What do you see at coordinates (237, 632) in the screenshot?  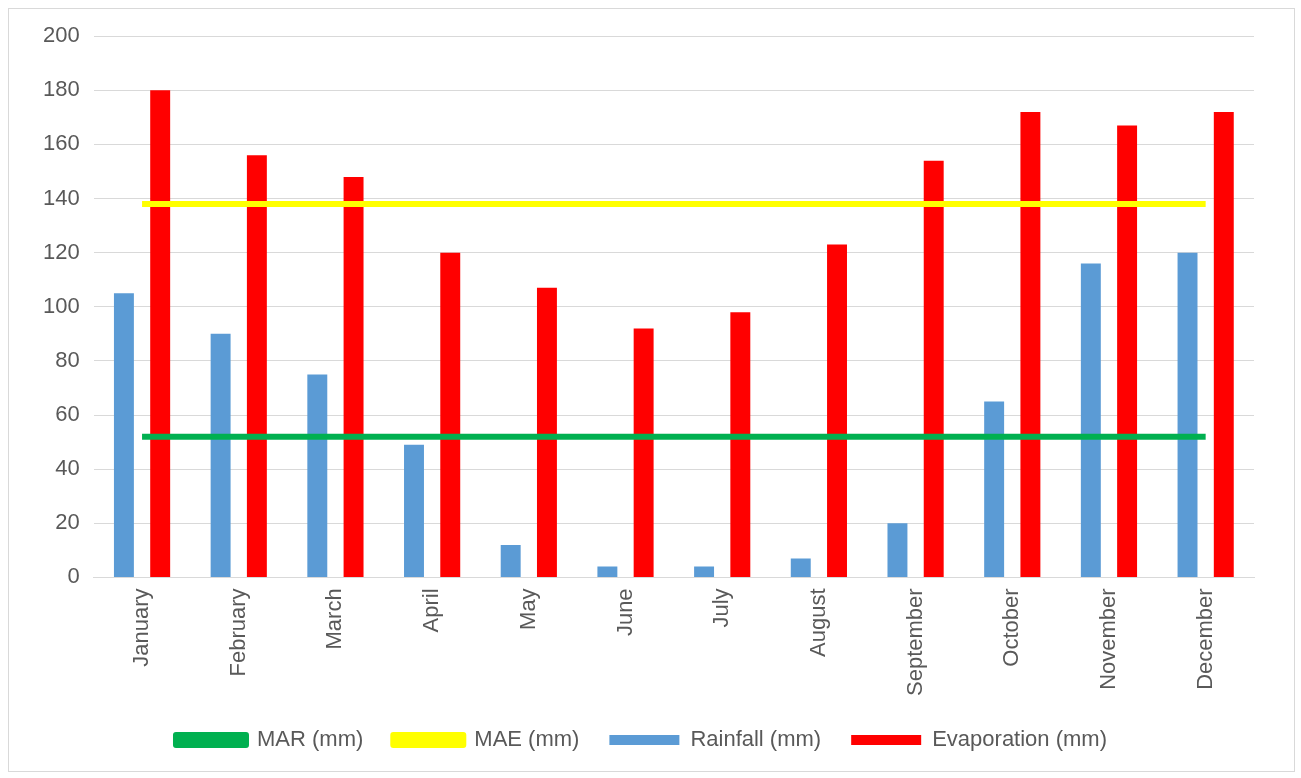 I see `x-tick-label: February` at bounding box center [237, 632].